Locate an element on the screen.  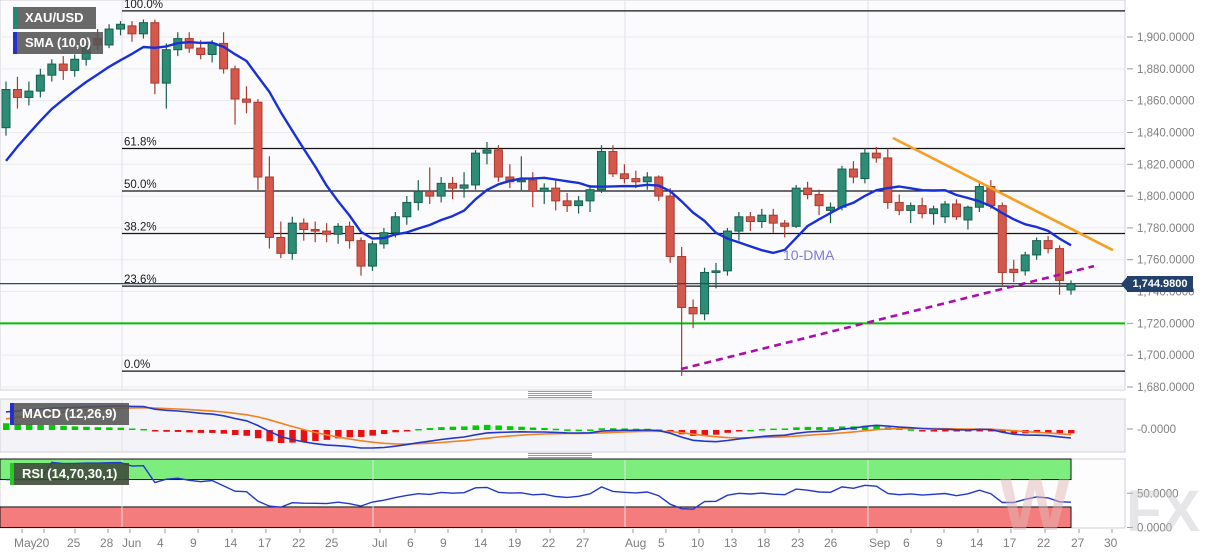
price-axis-label: 1,820.0000 is located at coordinates (1166, 165).